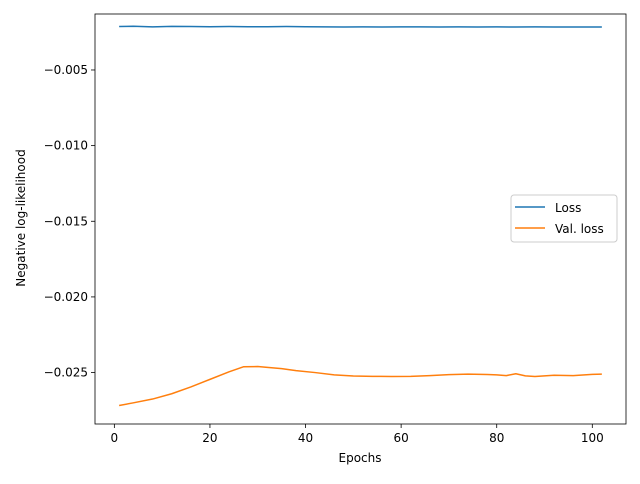  Describe the element at coordinates (66, 297) in the screenshot. I see `y-tick-label: −0.020` at that location.